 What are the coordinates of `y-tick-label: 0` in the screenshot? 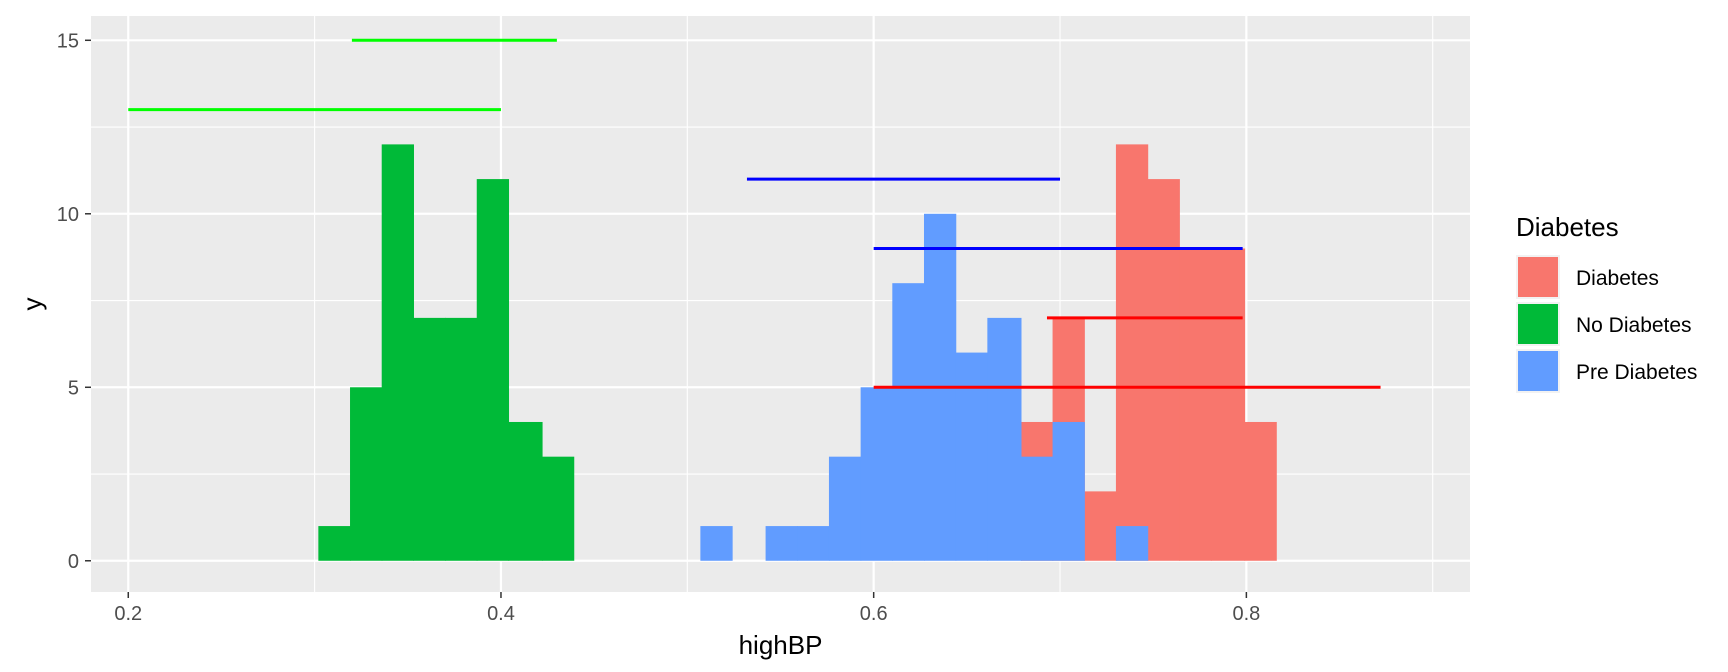 It's located at (73, 562).